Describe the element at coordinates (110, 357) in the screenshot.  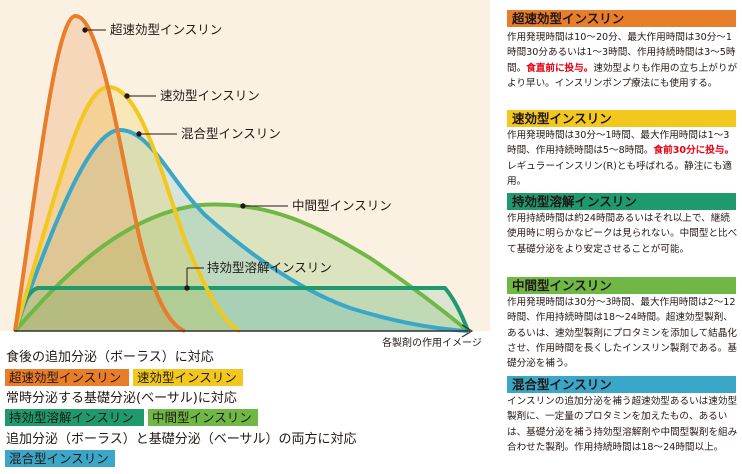
I see `legend-bolus-heading: 食後の追加分泌（ボーラス）に対応` at that location.